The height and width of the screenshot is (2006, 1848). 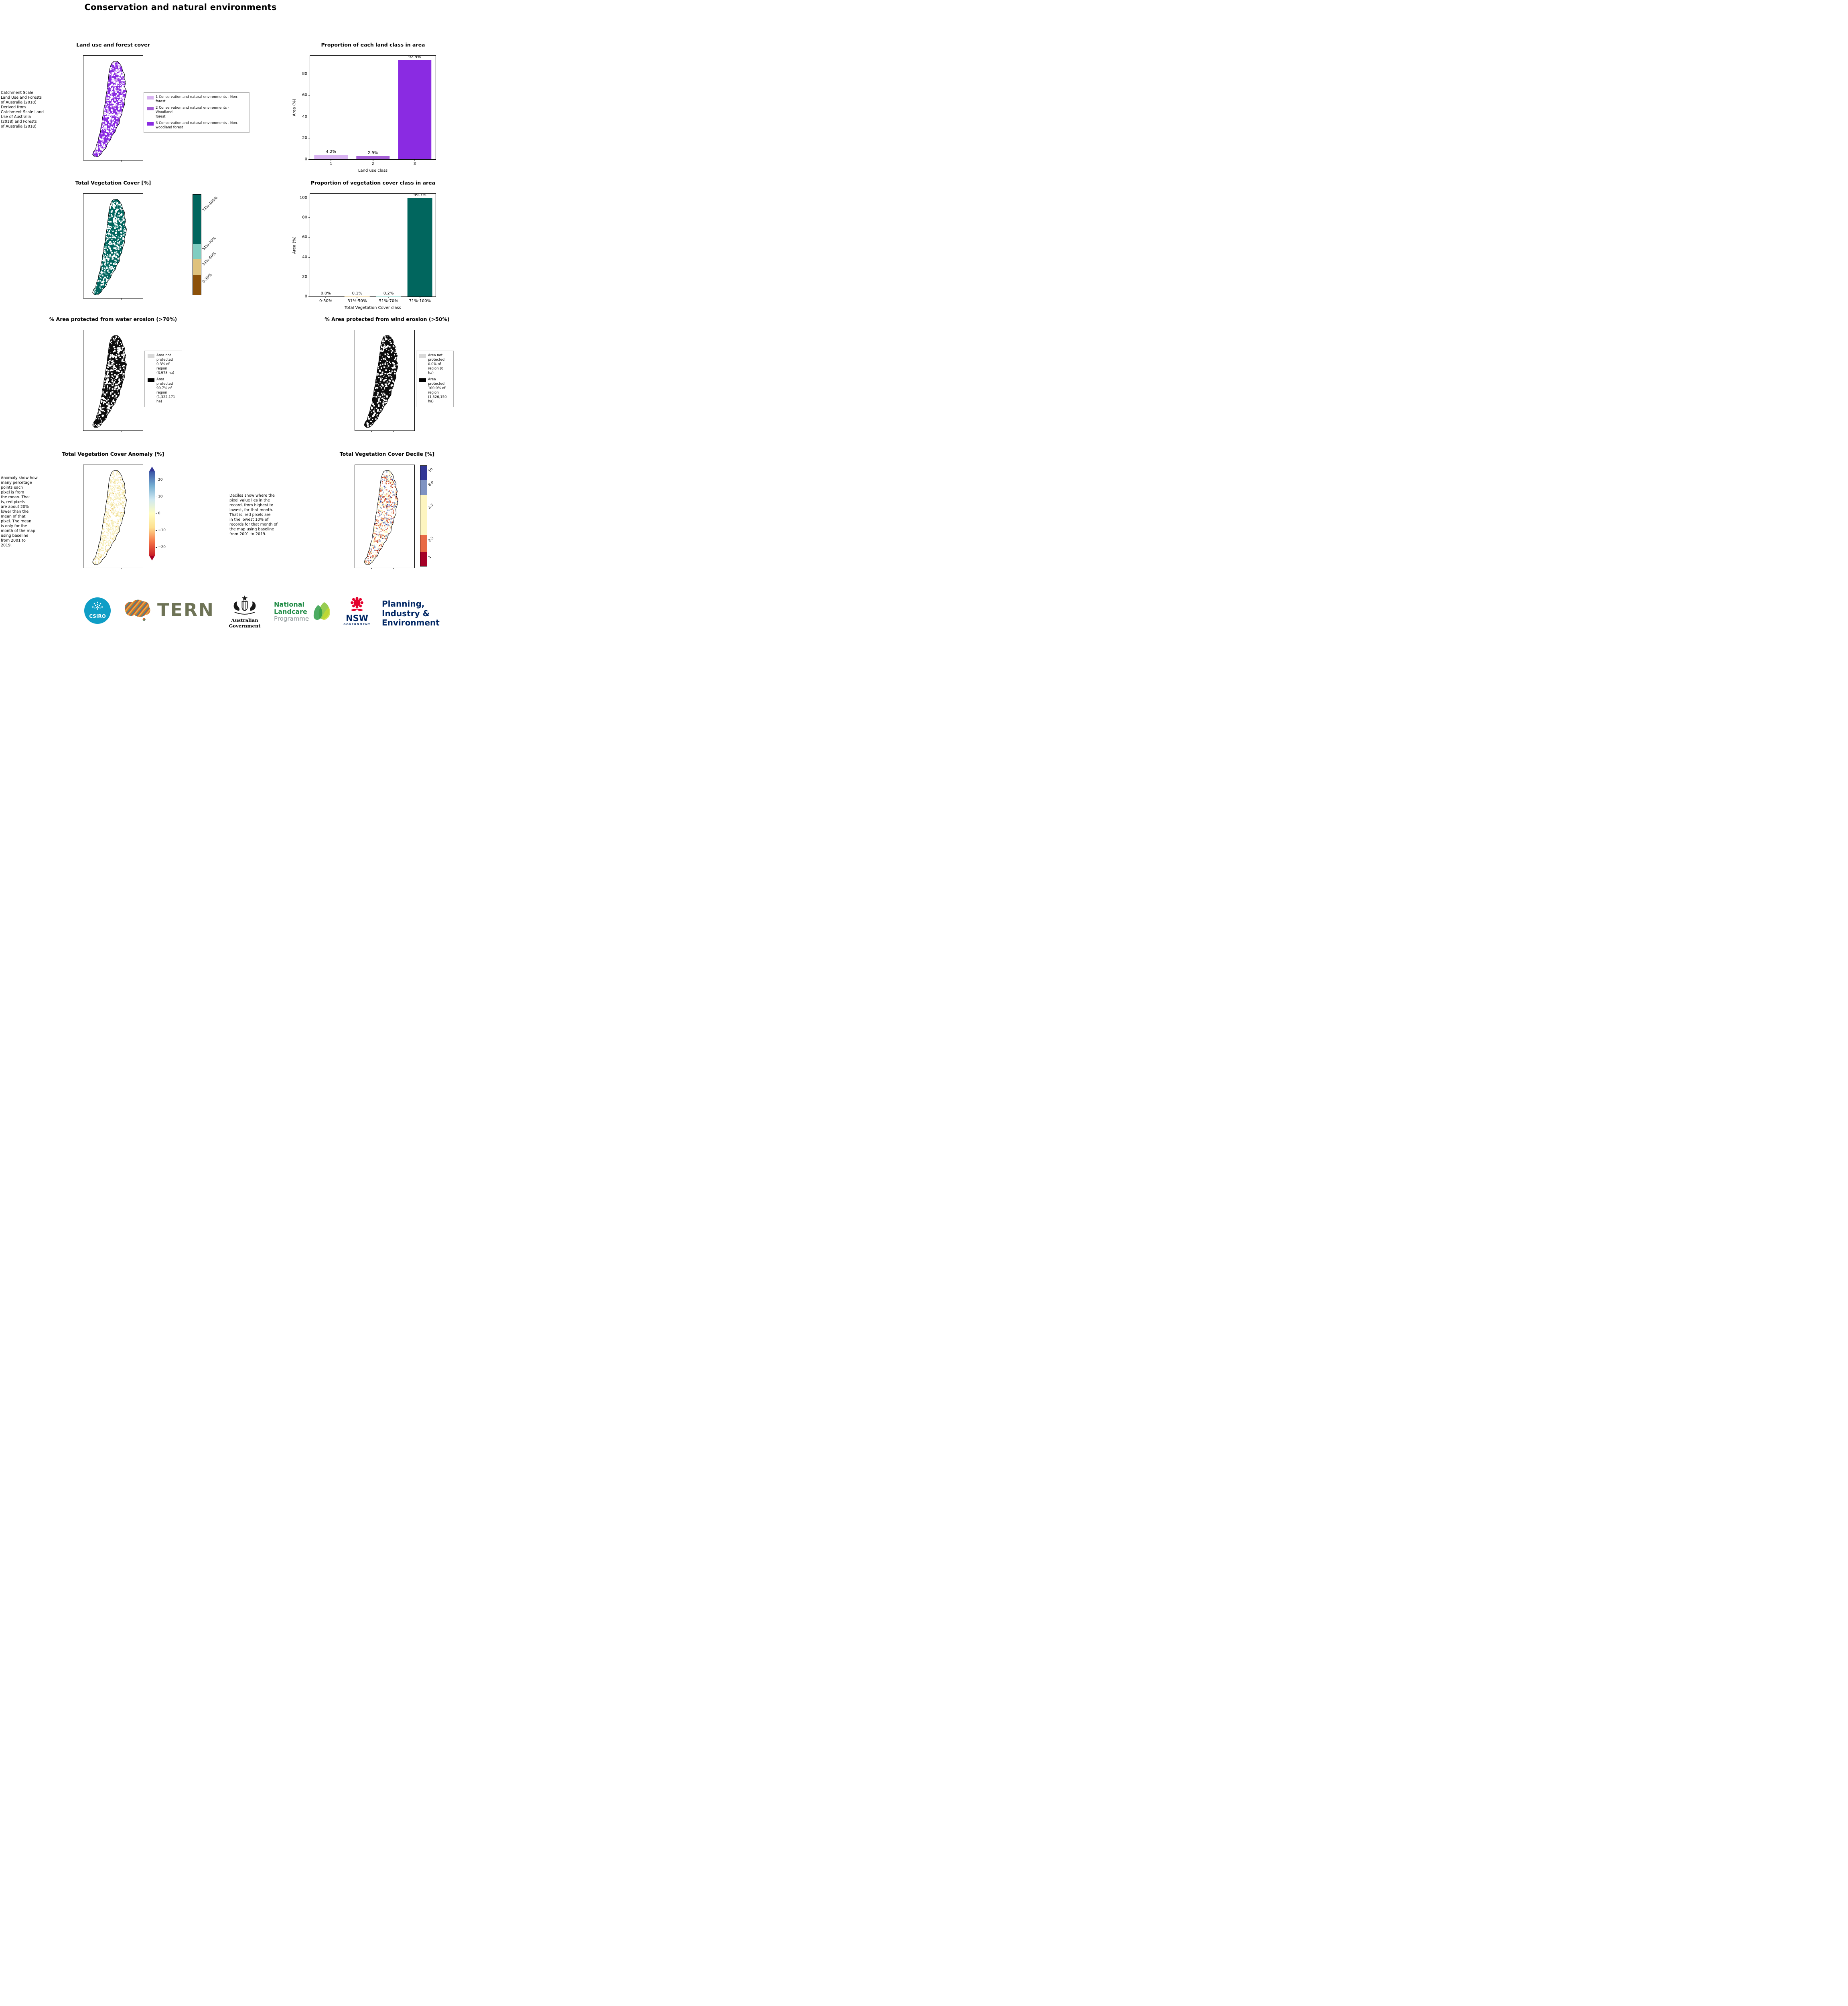 I want to click on legend-label: Area not protected 0.0% of region (0 ha), so click(x=436, y=365).